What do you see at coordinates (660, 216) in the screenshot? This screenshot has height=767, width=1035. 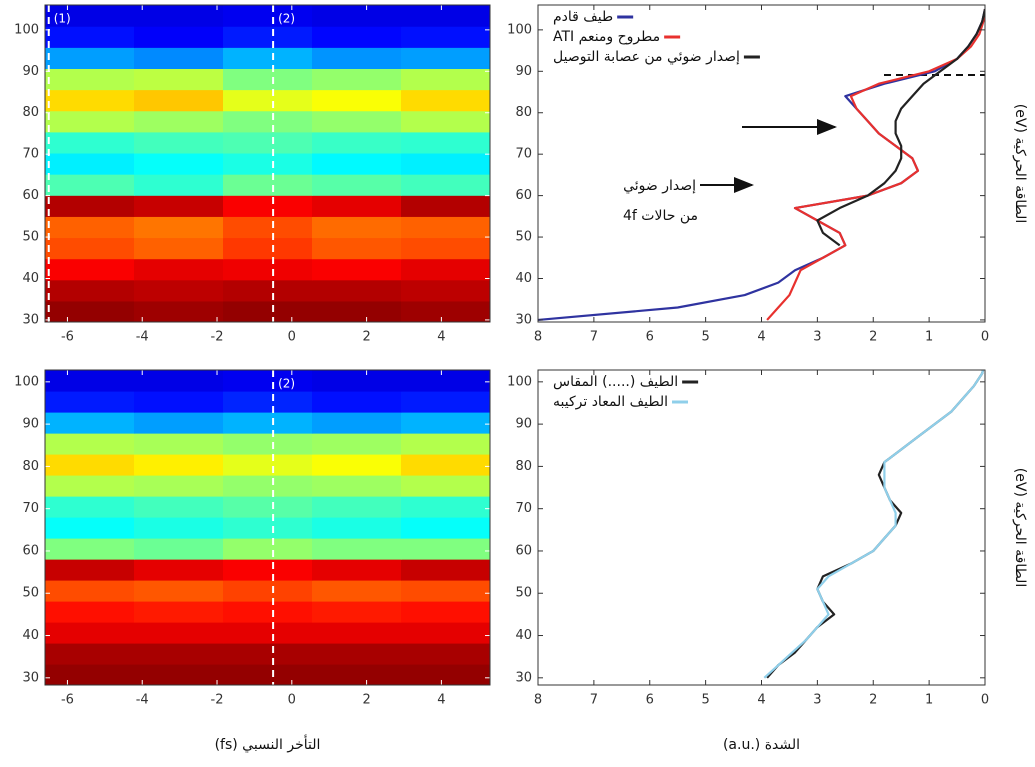 I see `annotation: من حالات 4f` at bounding box center [660, 216].